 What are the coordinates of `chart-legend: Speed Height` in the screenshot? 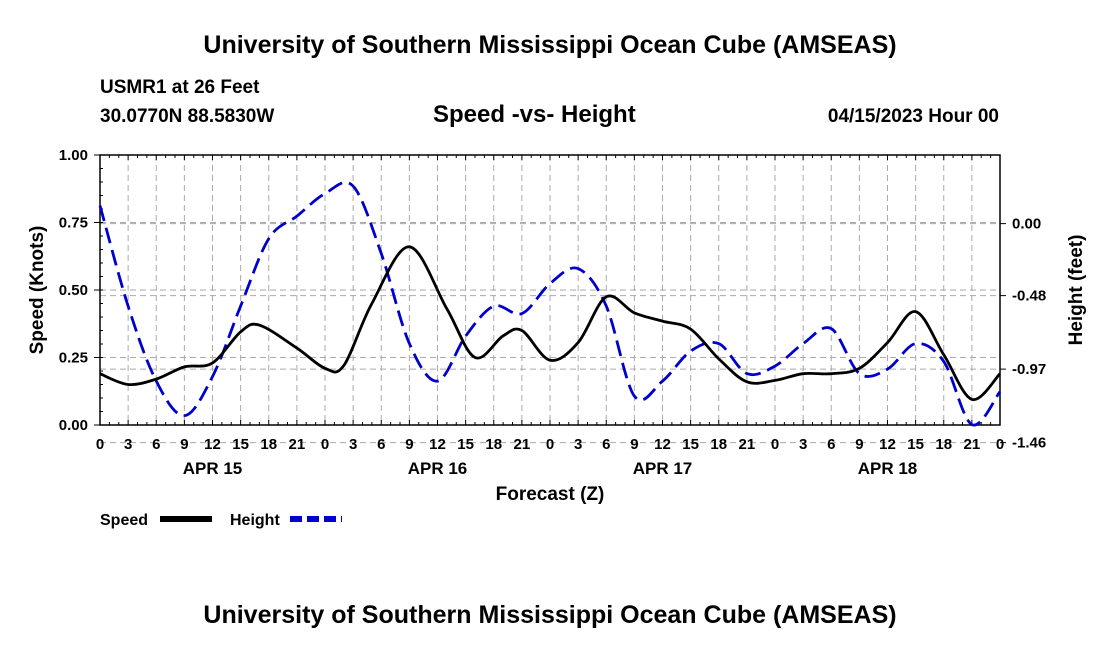 It's located at (221, 520).